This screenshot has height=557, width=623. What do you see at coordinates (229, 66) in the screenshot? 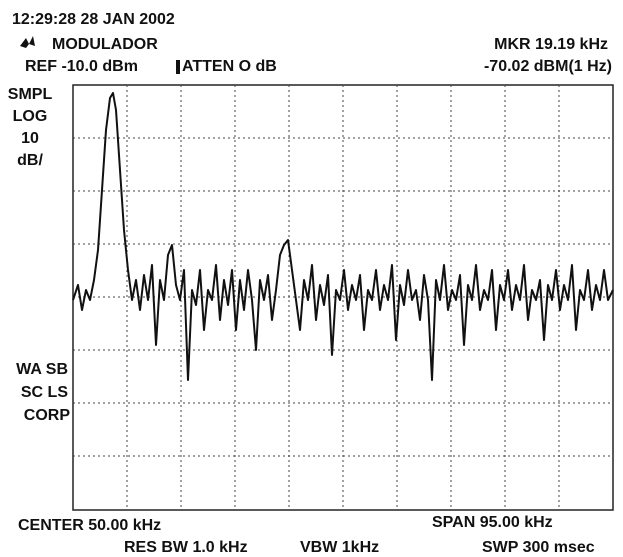
I see `attenuation: ATTEN O dB` at bounding box center [229, 66].